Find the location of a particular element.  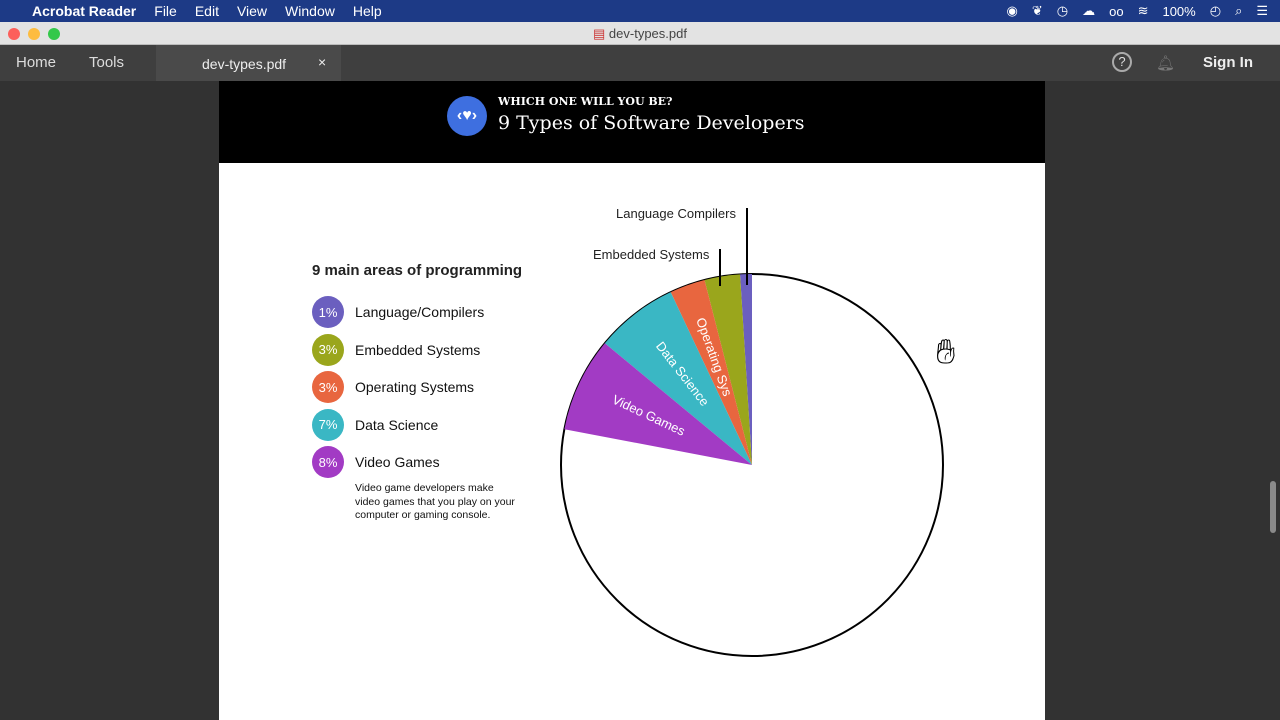

timer-icon: ◷ is located at coordinates (1062, 10).